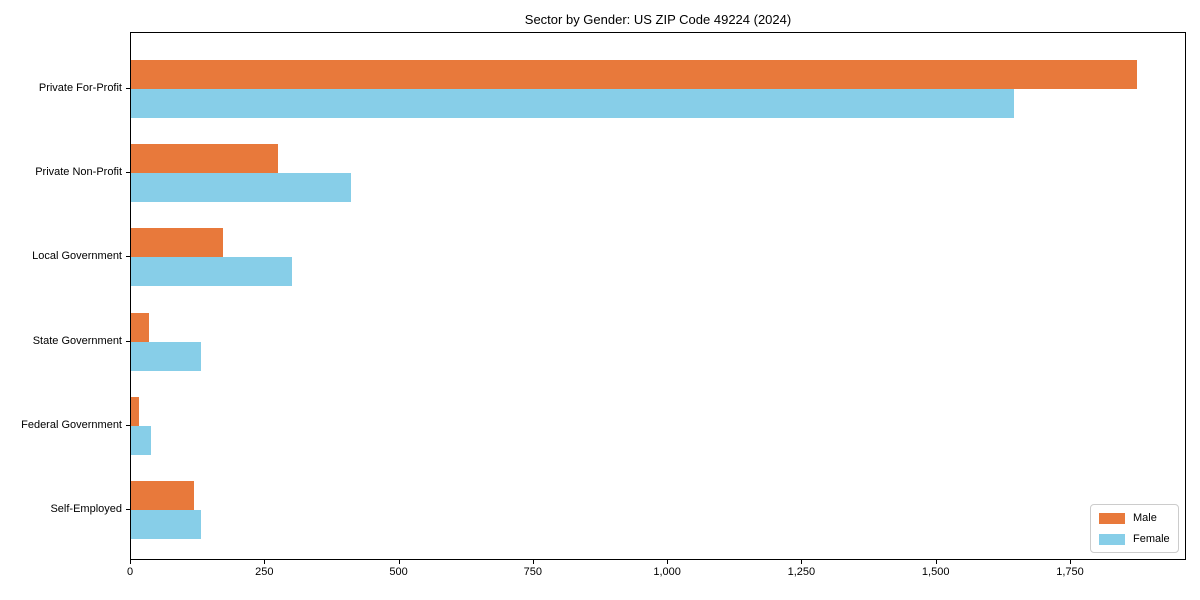 The height and width of the screenshot is (600, 1200). I want to click on bar-male-private-non-profit, so click(205, 159).